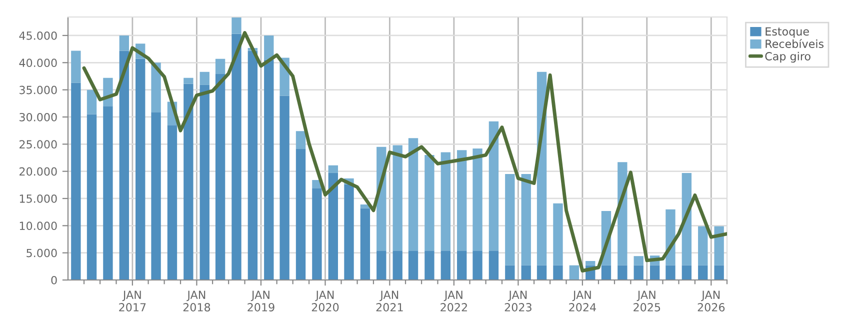 Image resolution: width=851 pixels, height=313 pixels. I want to click on y-tick-label: 25.000, so click(38, 144).